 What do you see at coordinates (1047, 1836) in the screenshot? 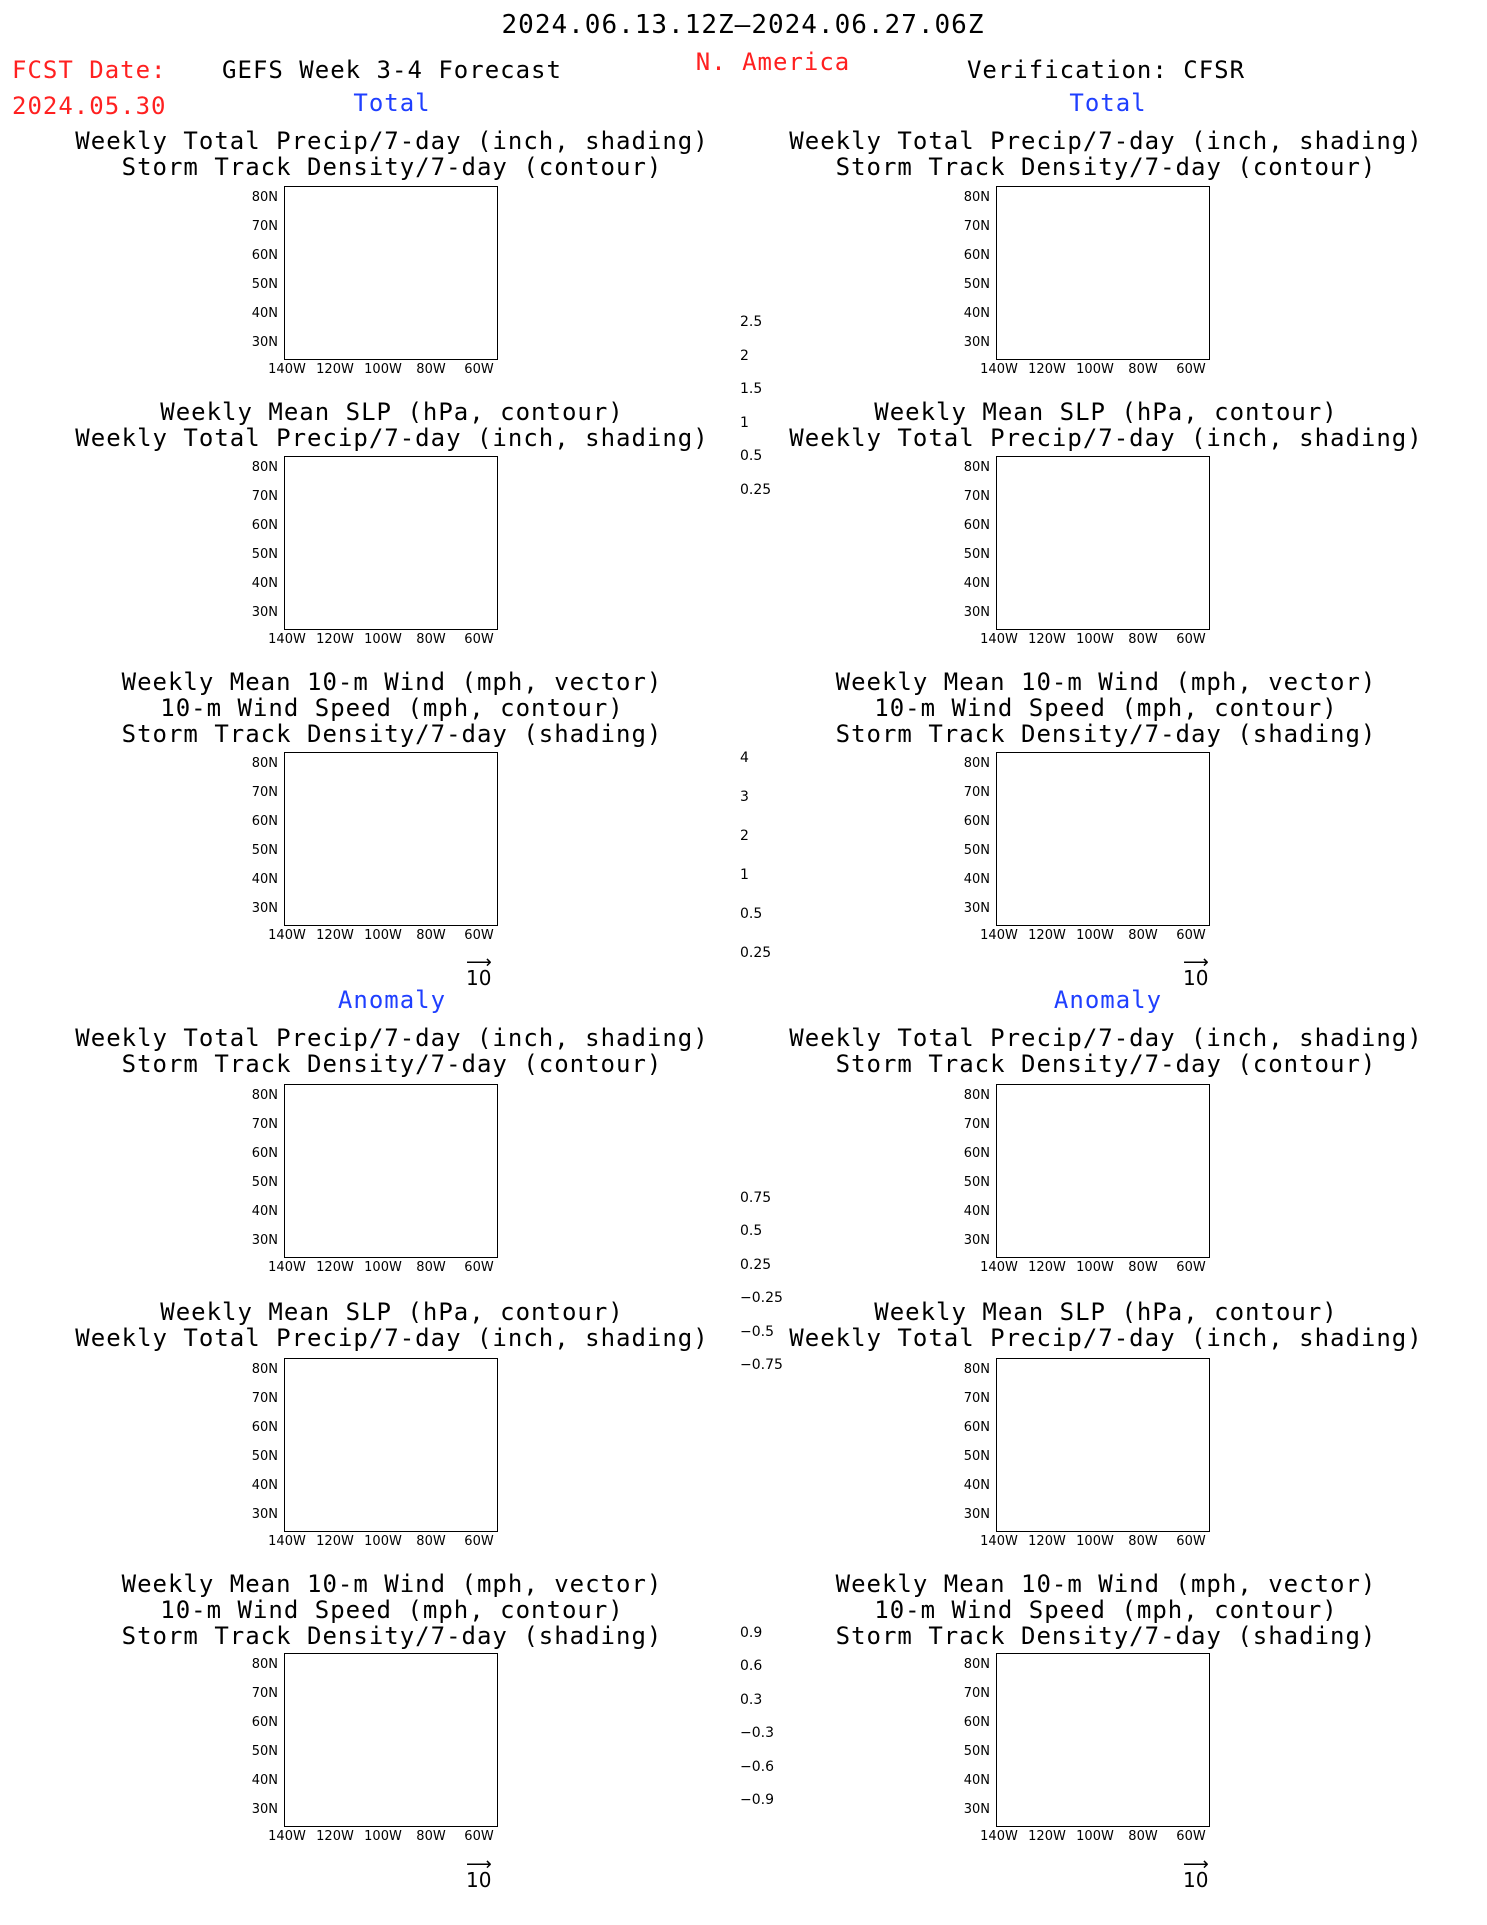
I see `map-anom-wind-verif-lon-label: 120W` at bounding box center [1047, 1836].